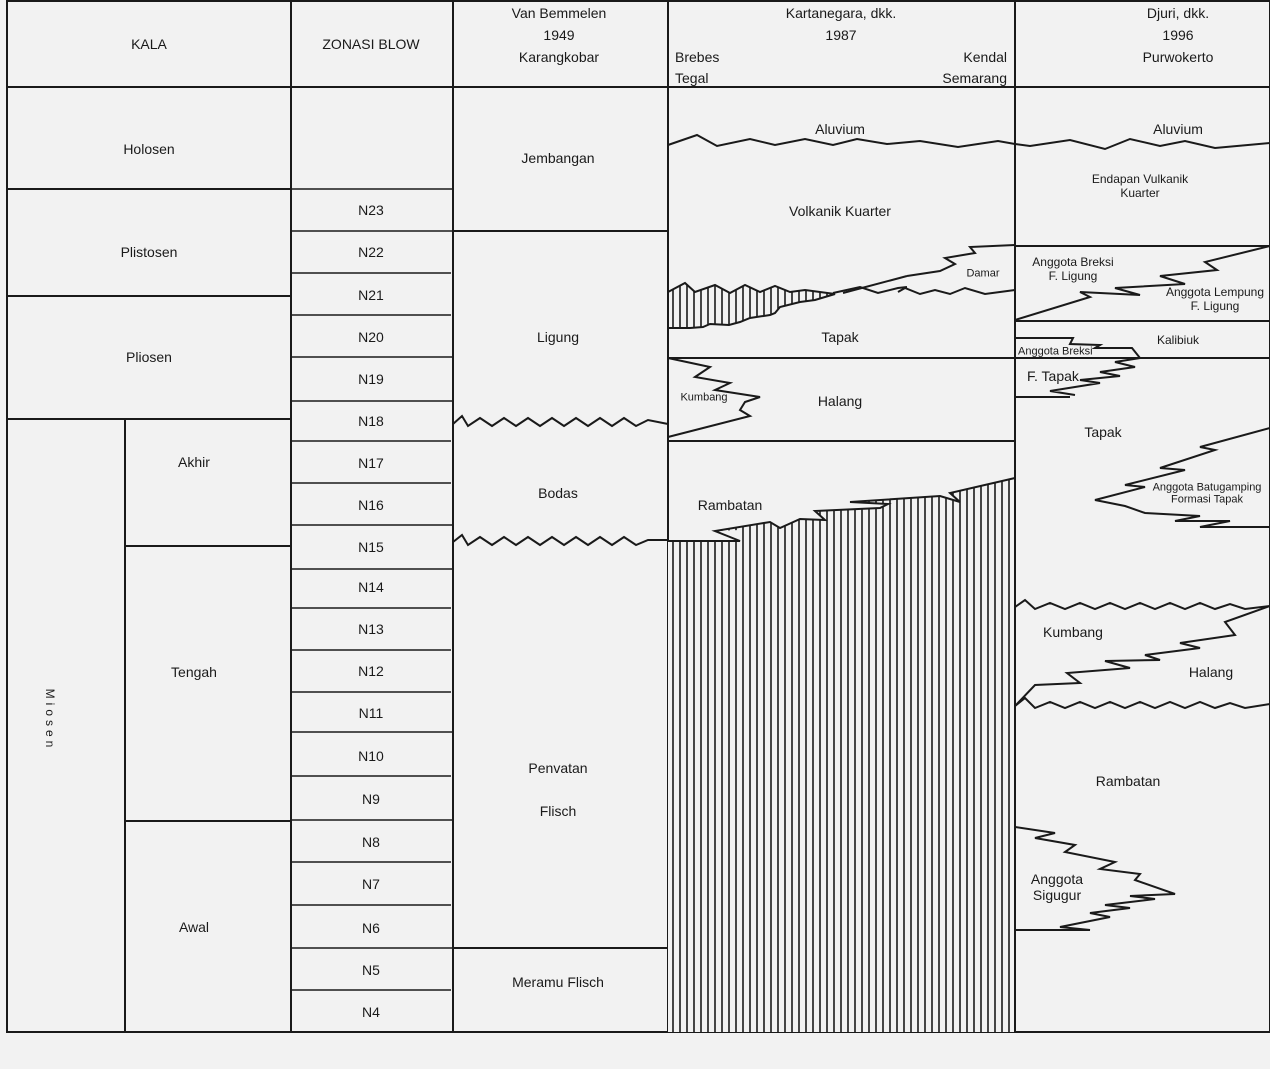 The image size is (1270, 1069). Describe the element at coordinates (558, 767) in the screenshot. I see `vb-penyatan: Penvatan` at that location.